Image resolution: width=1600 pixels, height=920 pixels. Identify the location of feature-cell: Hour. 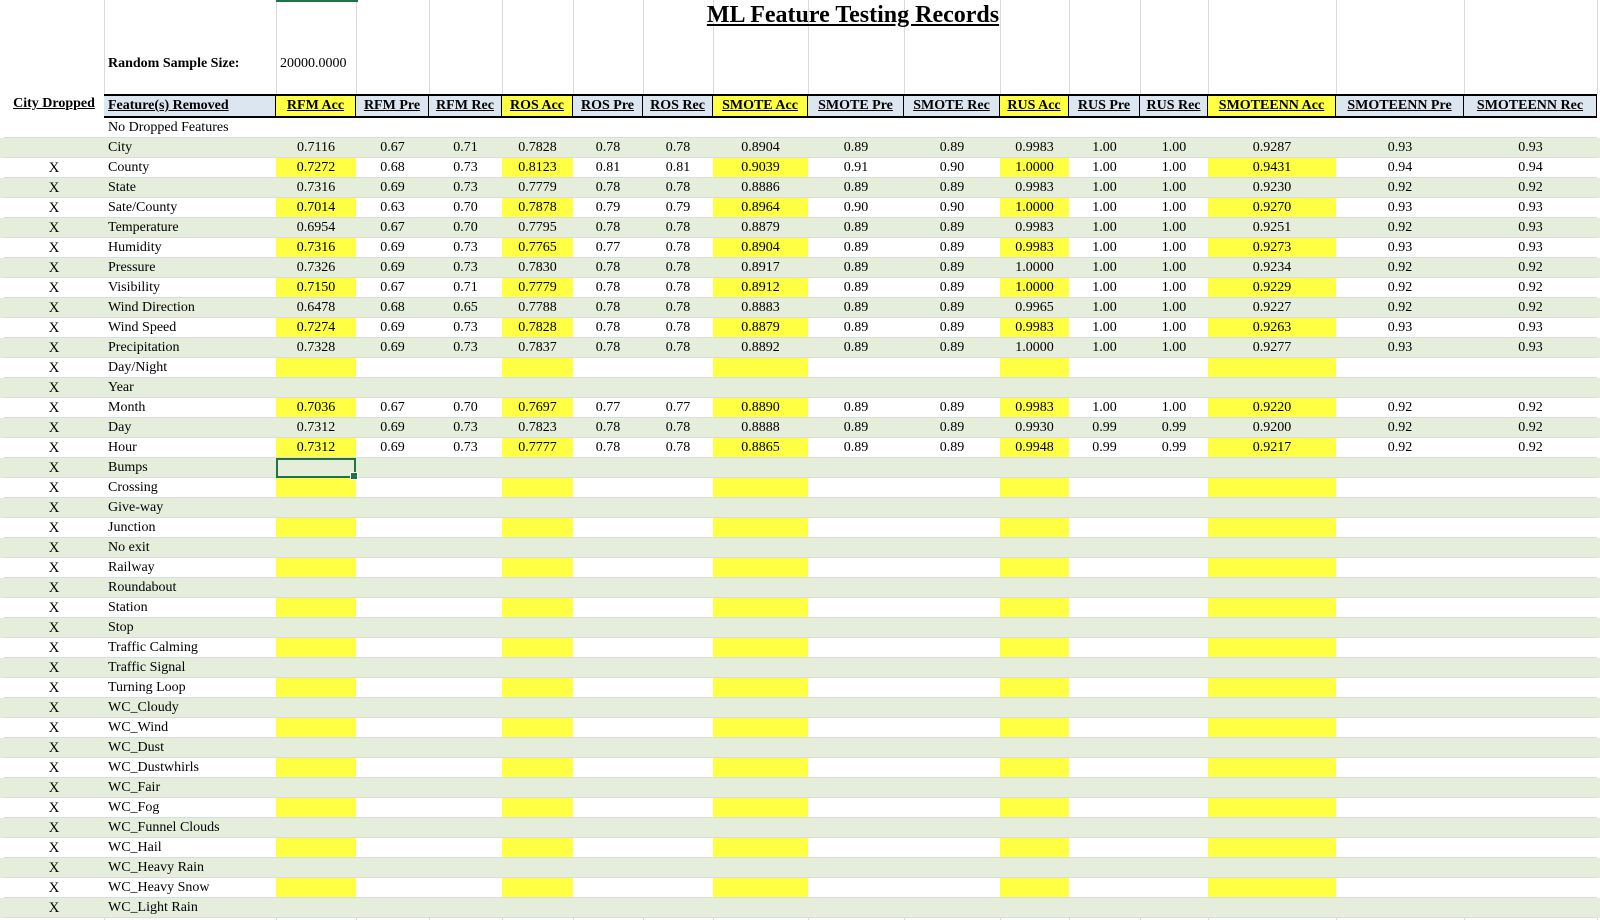
(190, 448).